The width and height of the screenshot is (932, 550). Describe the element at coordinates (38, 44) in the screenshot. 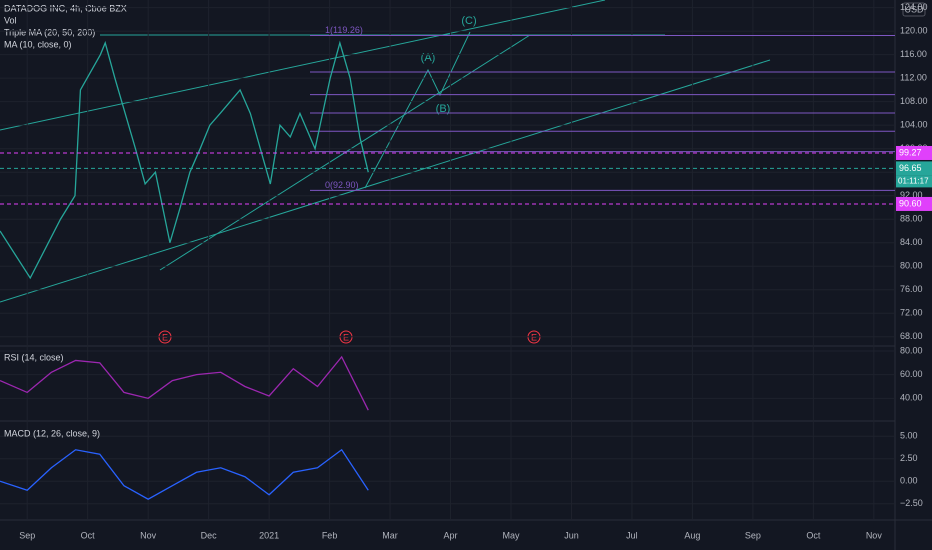

I see `indicator-label: MA (10, close, 0)` at that location.